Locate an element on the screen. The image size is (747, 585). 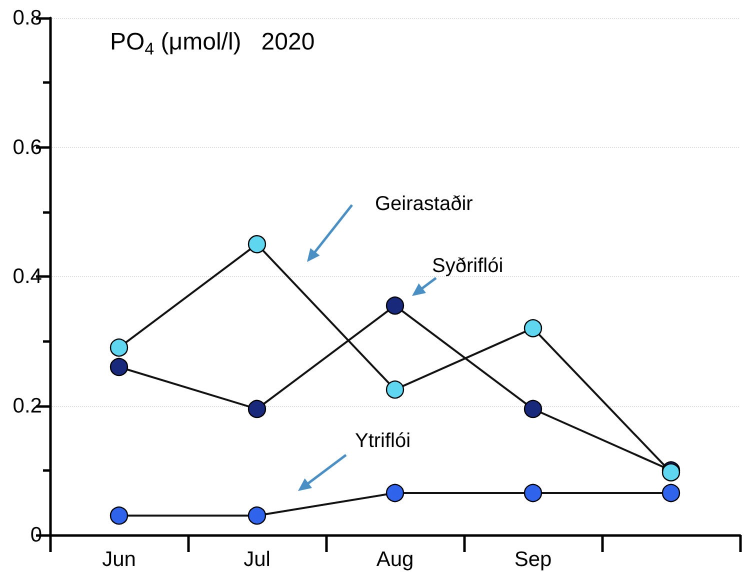
y-tick-label: 0.4 is located at coordinates (27, 276).